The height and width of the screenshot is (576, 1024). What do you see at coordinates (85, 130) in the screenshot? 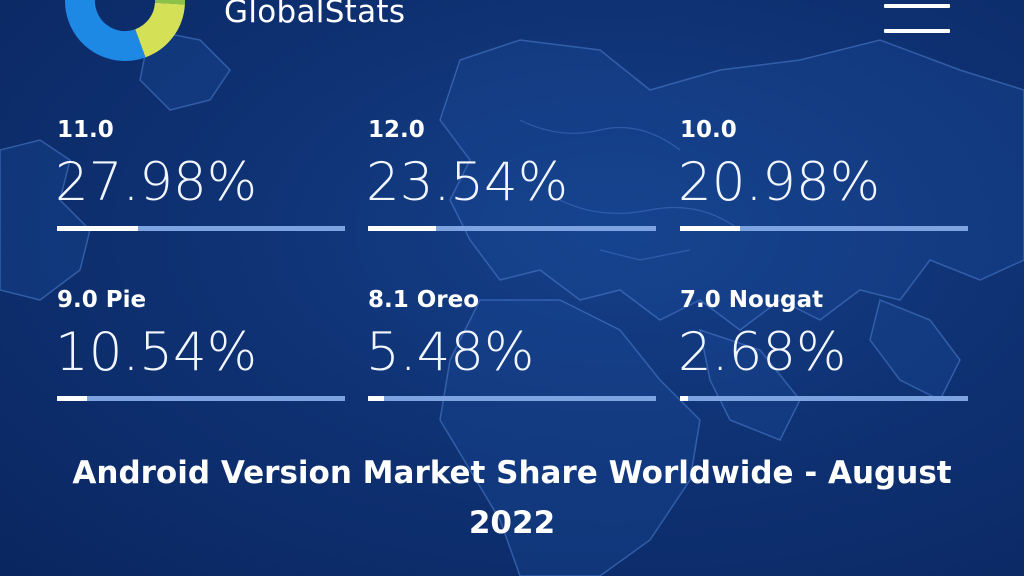
I see `stat-version-name: 11.0` at bounding box center [85, 130].